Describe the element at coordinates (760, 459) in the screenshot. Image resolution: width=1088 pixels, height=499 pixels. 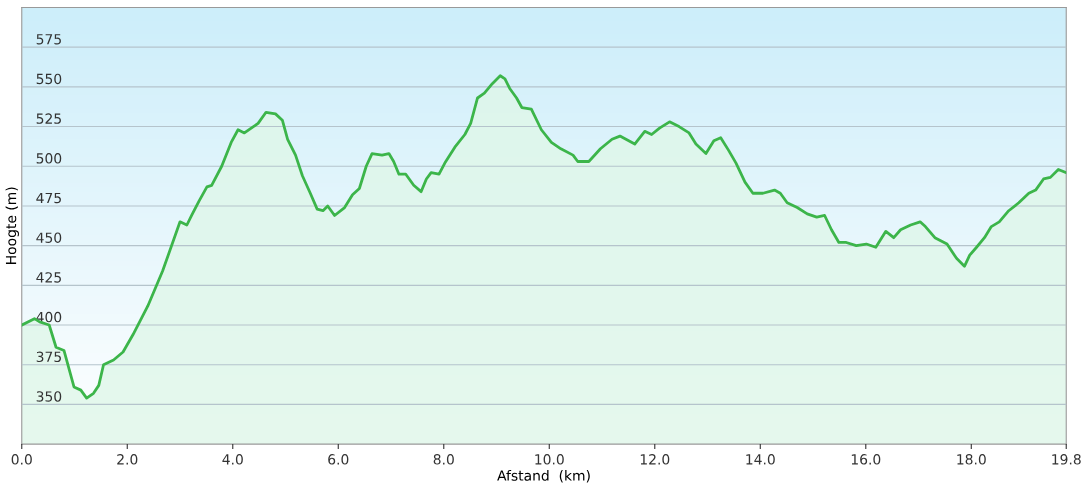
I see `x-tick-label: 14.0` at that location.